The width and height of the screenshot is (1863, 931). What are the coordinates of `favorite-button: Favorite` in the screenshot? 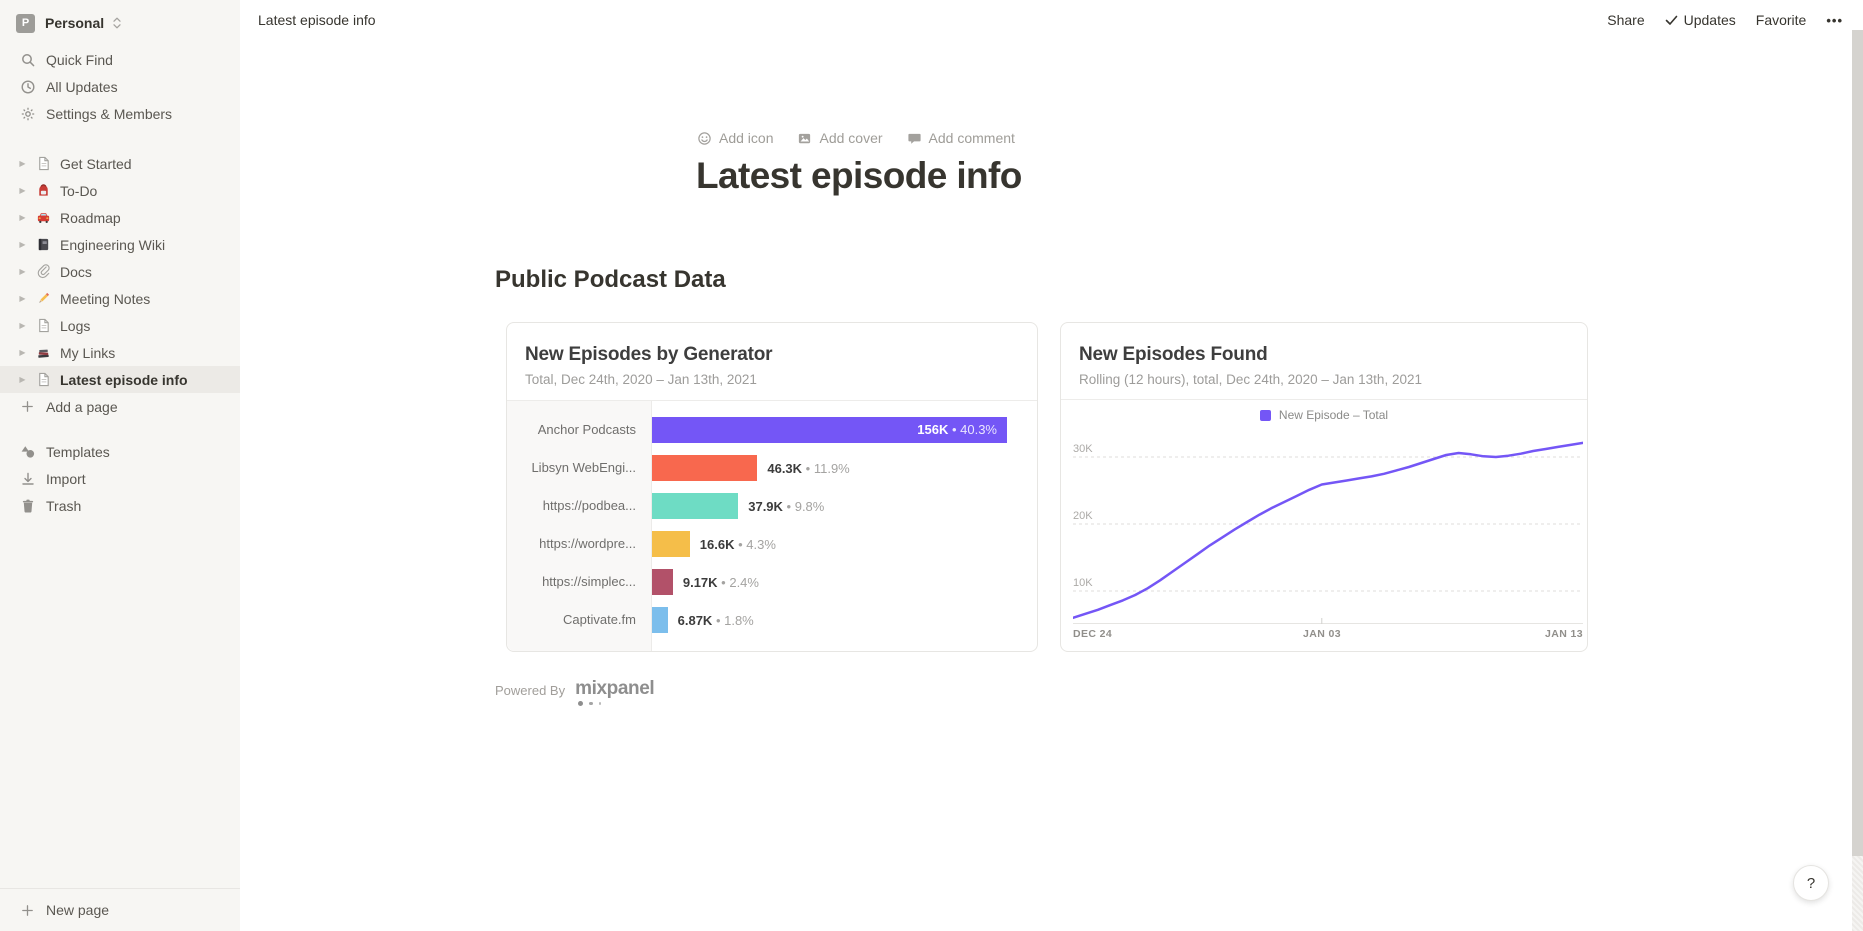 It's located at (1781, 20).